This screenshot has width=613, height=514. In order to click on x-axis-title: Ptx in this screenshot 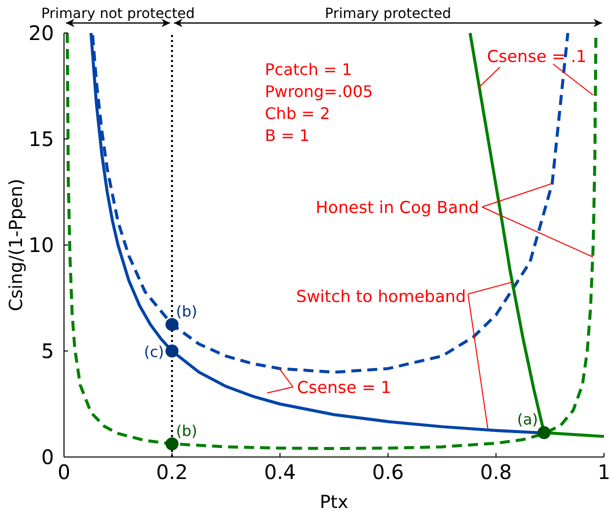, I will do `click(334, 502)`.